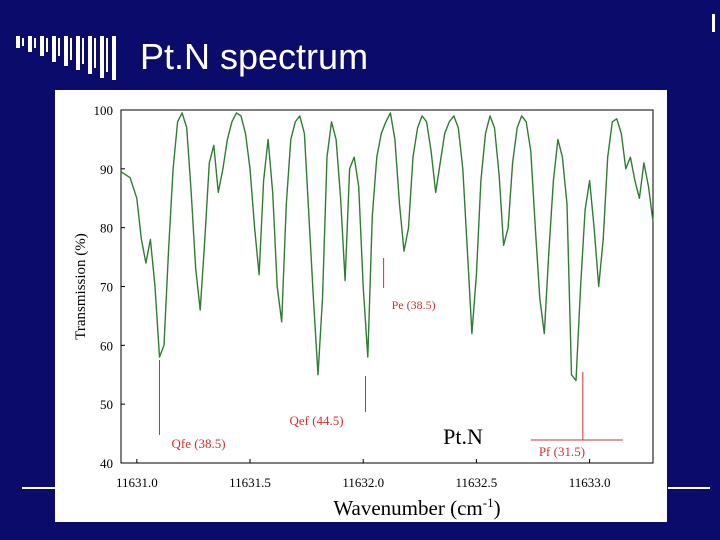 The height and width of the screenshot is (540, 720). What do you see at coordinates (198, 443) in the screenshot?
I see `qfe-annotation: Qfe (38.5)` at bounding box center [198, 443].